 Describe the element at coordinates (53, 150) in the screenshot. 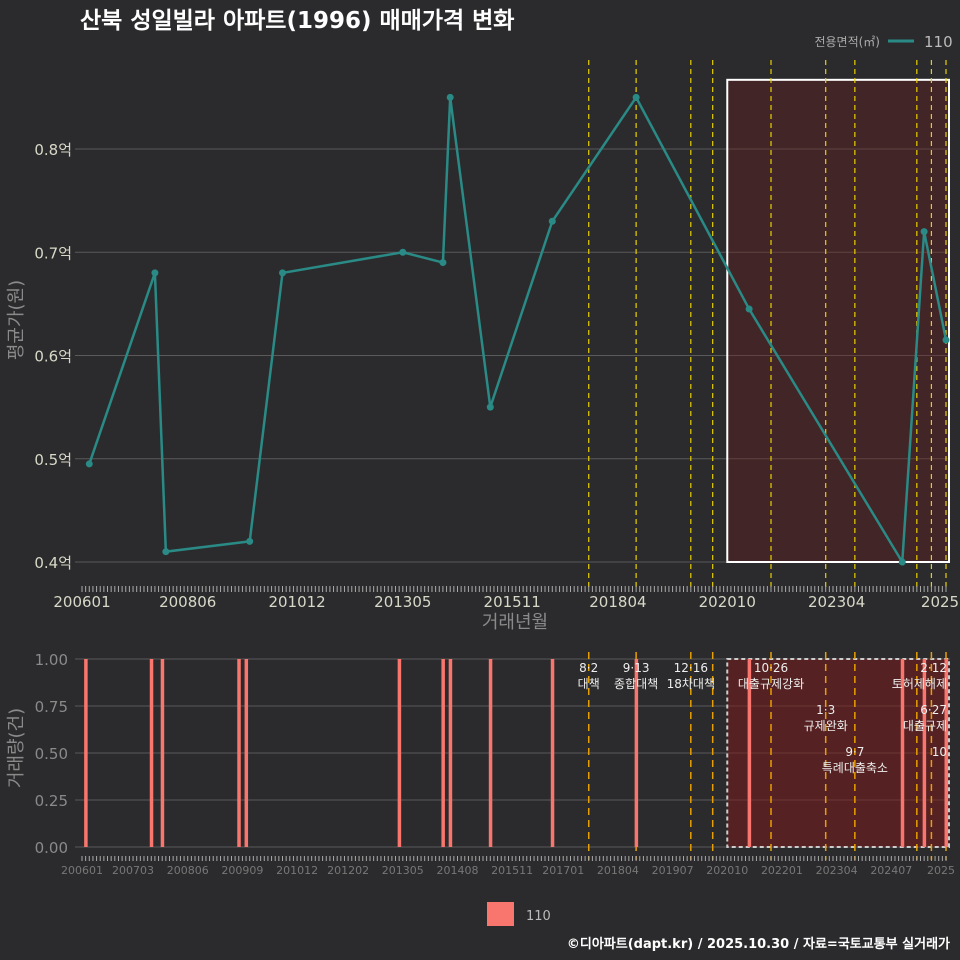

I see `y-tick-label: 0.8억` at that location.